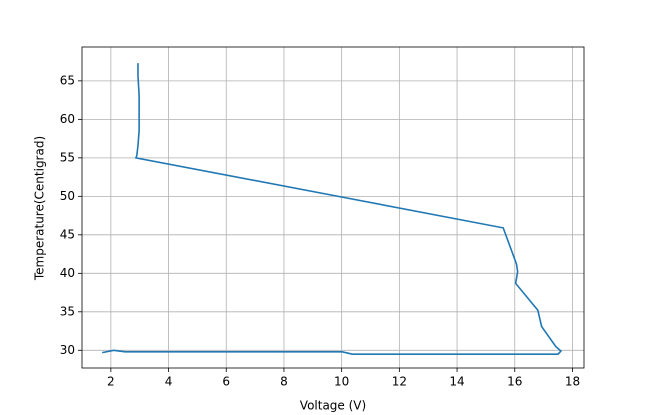 Image resolution: width=650 pixels, height=415 pixels. I want to click on y-tick-label: 55, so click(67, 157).